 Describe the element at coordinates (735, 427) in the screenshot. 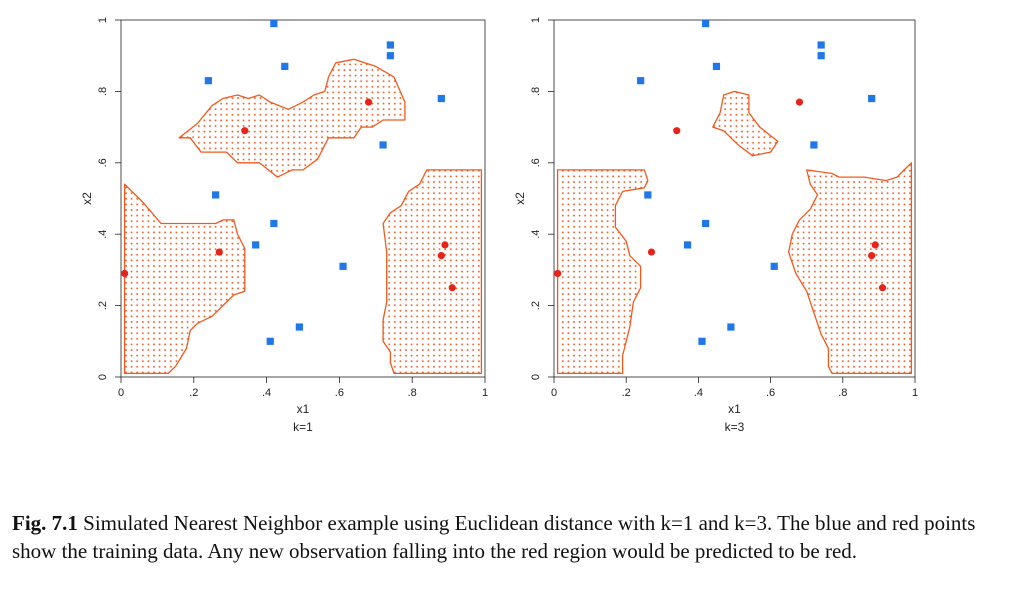

I see `plot-subtitle: k=3` at that location.